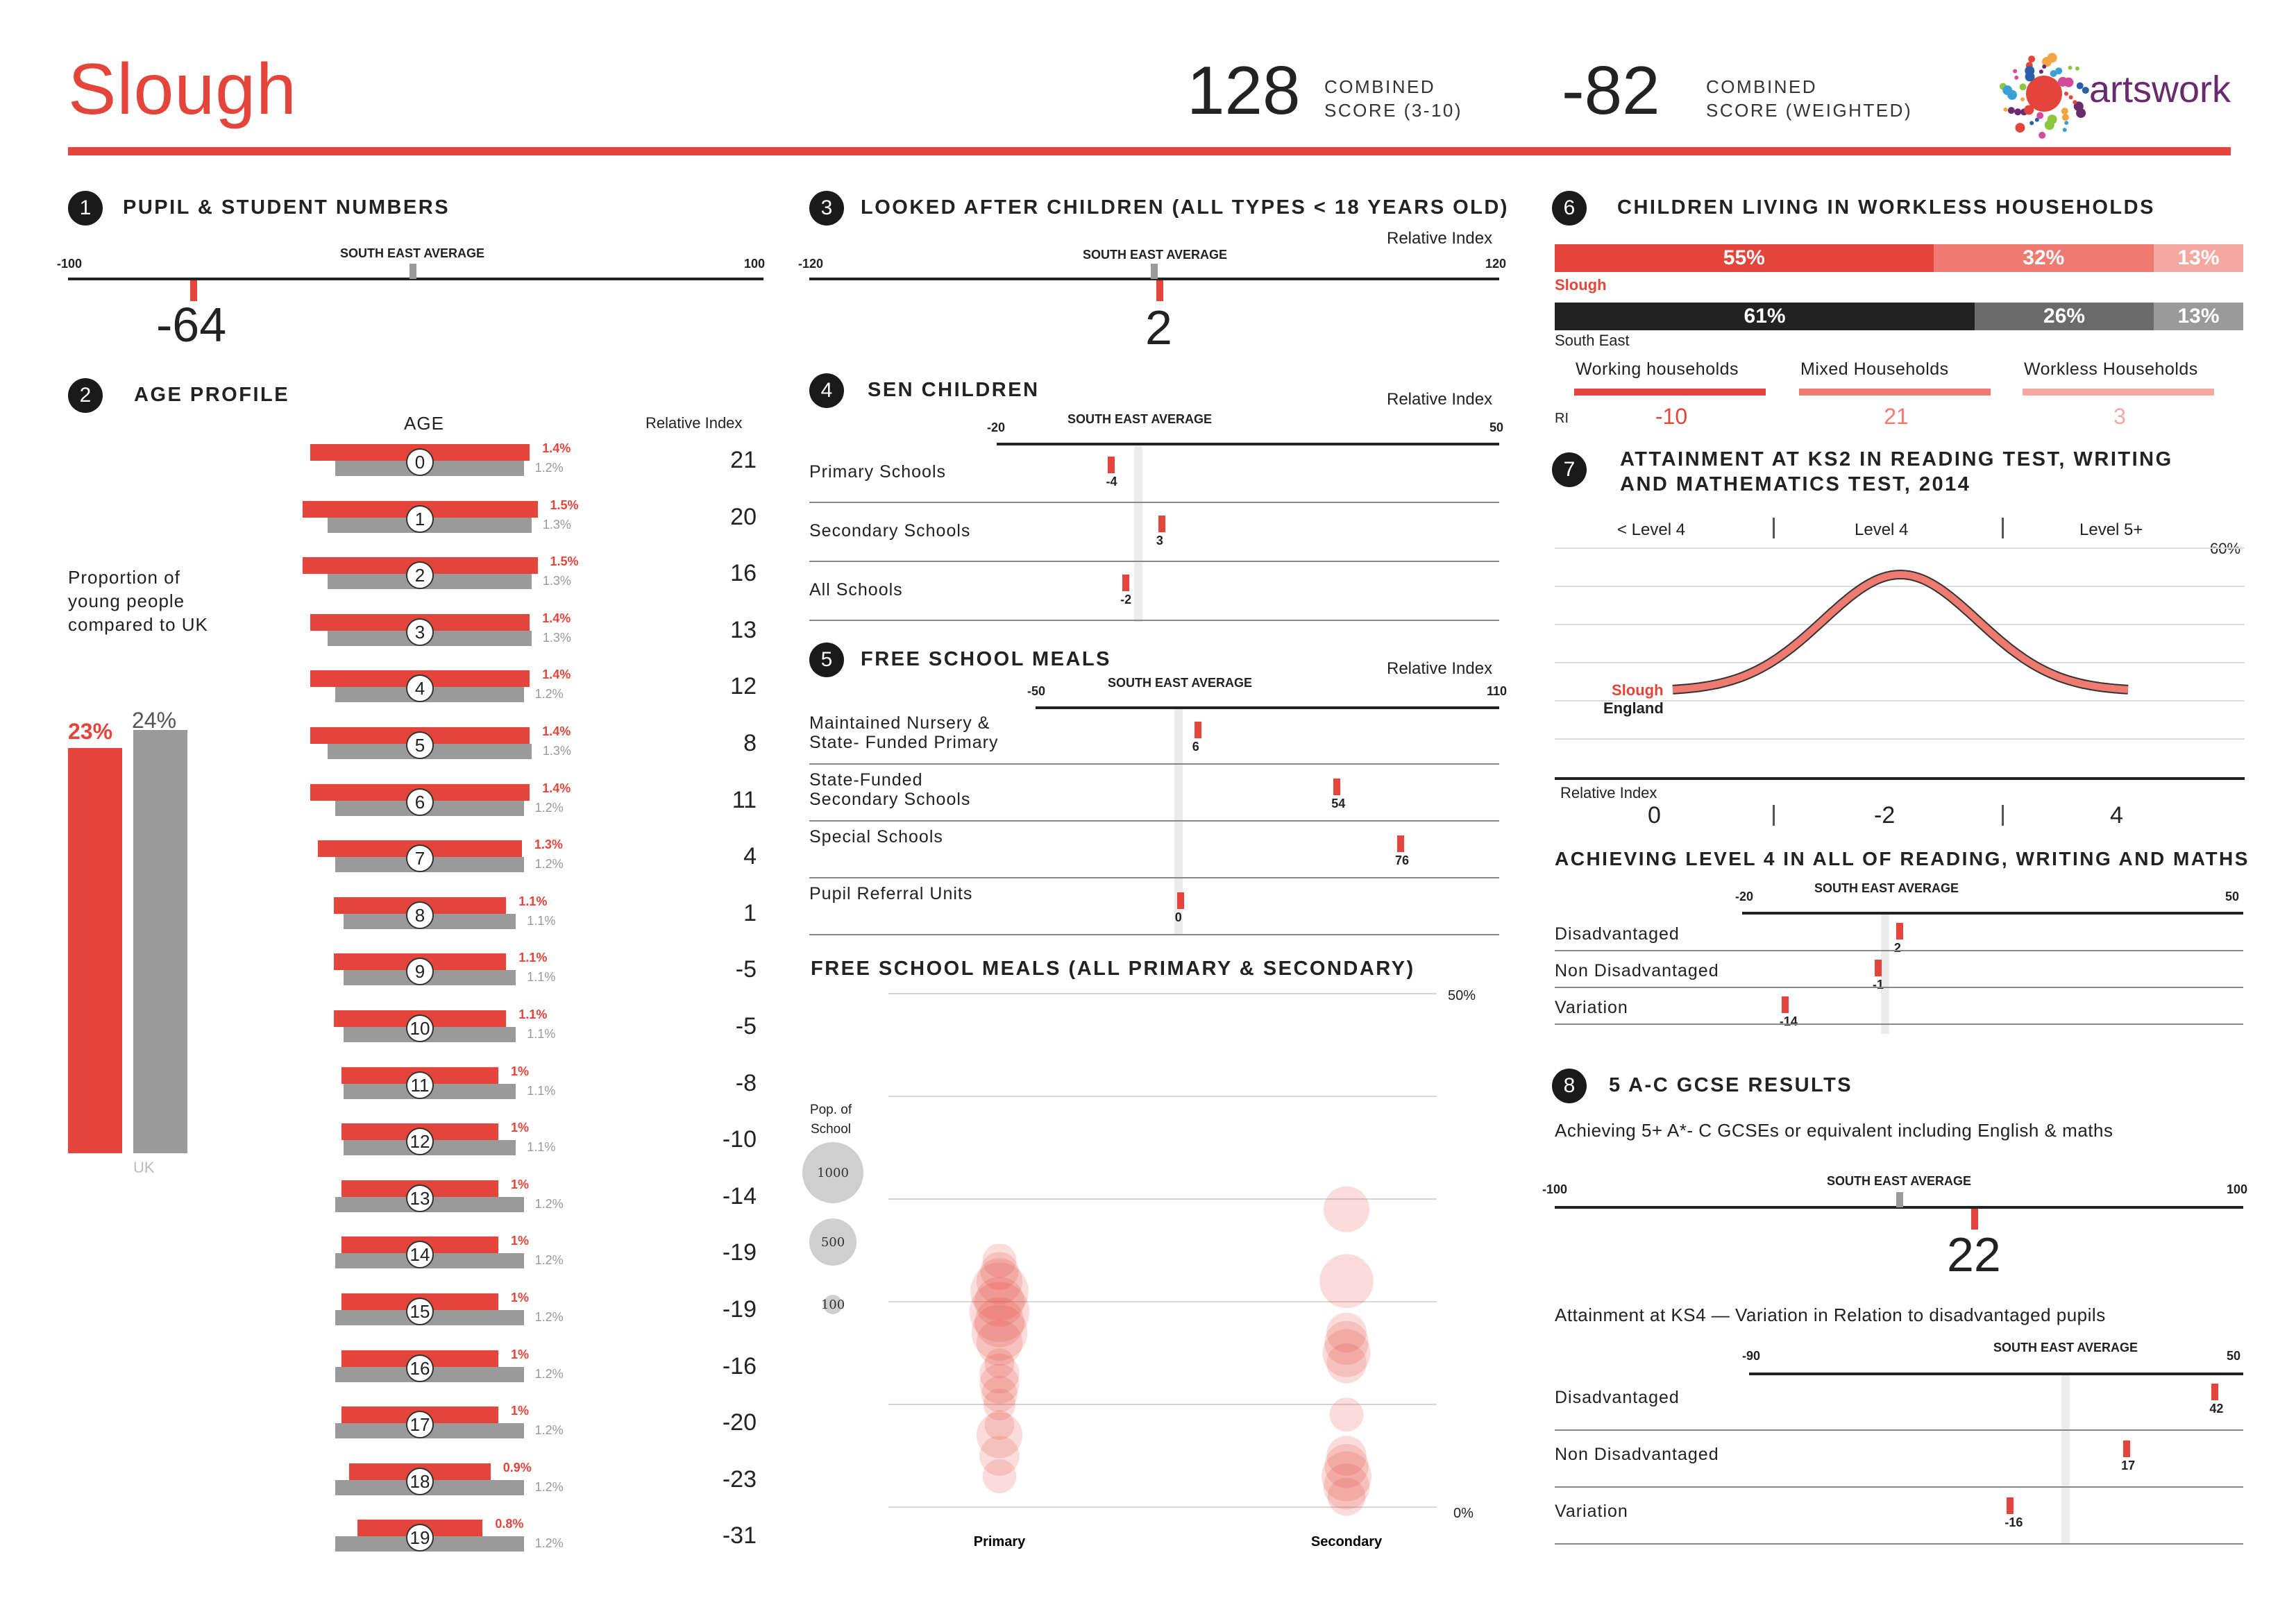 The image size is (2296, 1623). What do you see at coordinates (2128, 1465) in the screenshot?
I see `gcse-value: 17` at bounding box center [2128, 1465].